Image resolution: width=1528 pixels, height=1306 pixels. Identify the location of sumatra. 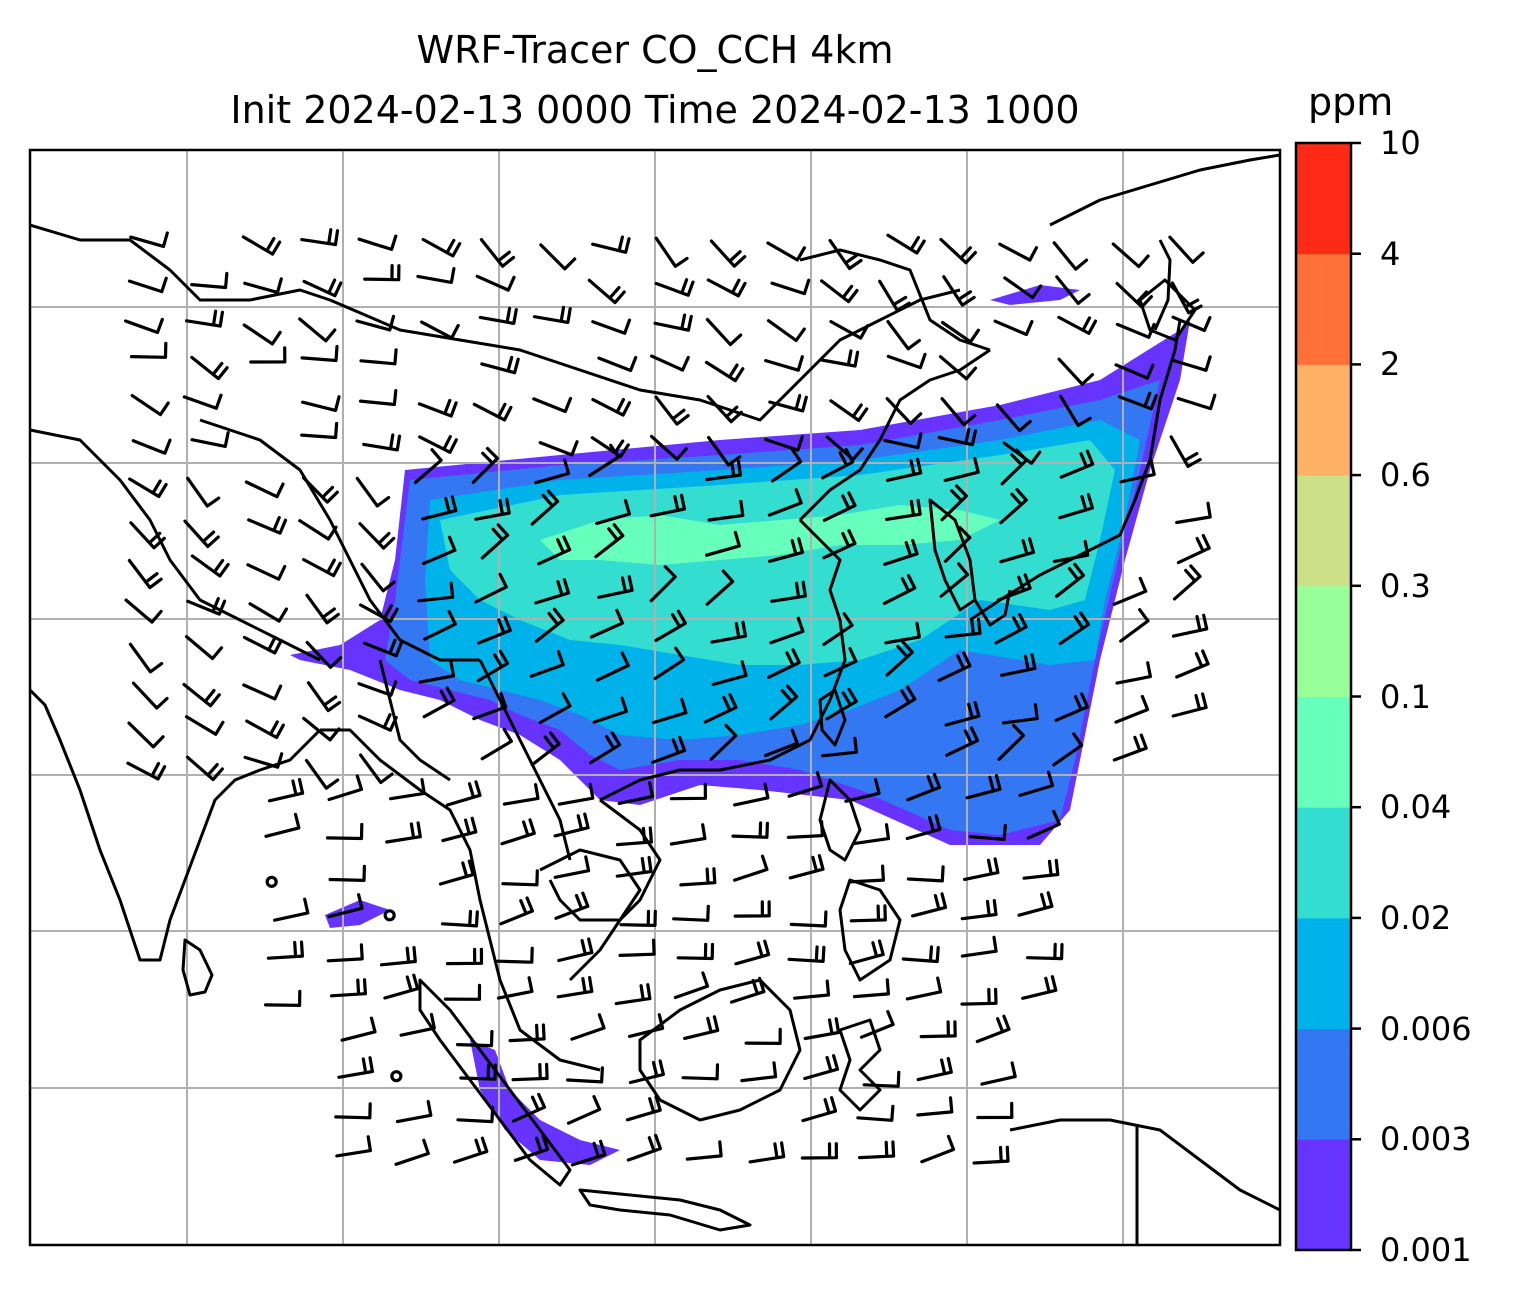
(495, 1082).